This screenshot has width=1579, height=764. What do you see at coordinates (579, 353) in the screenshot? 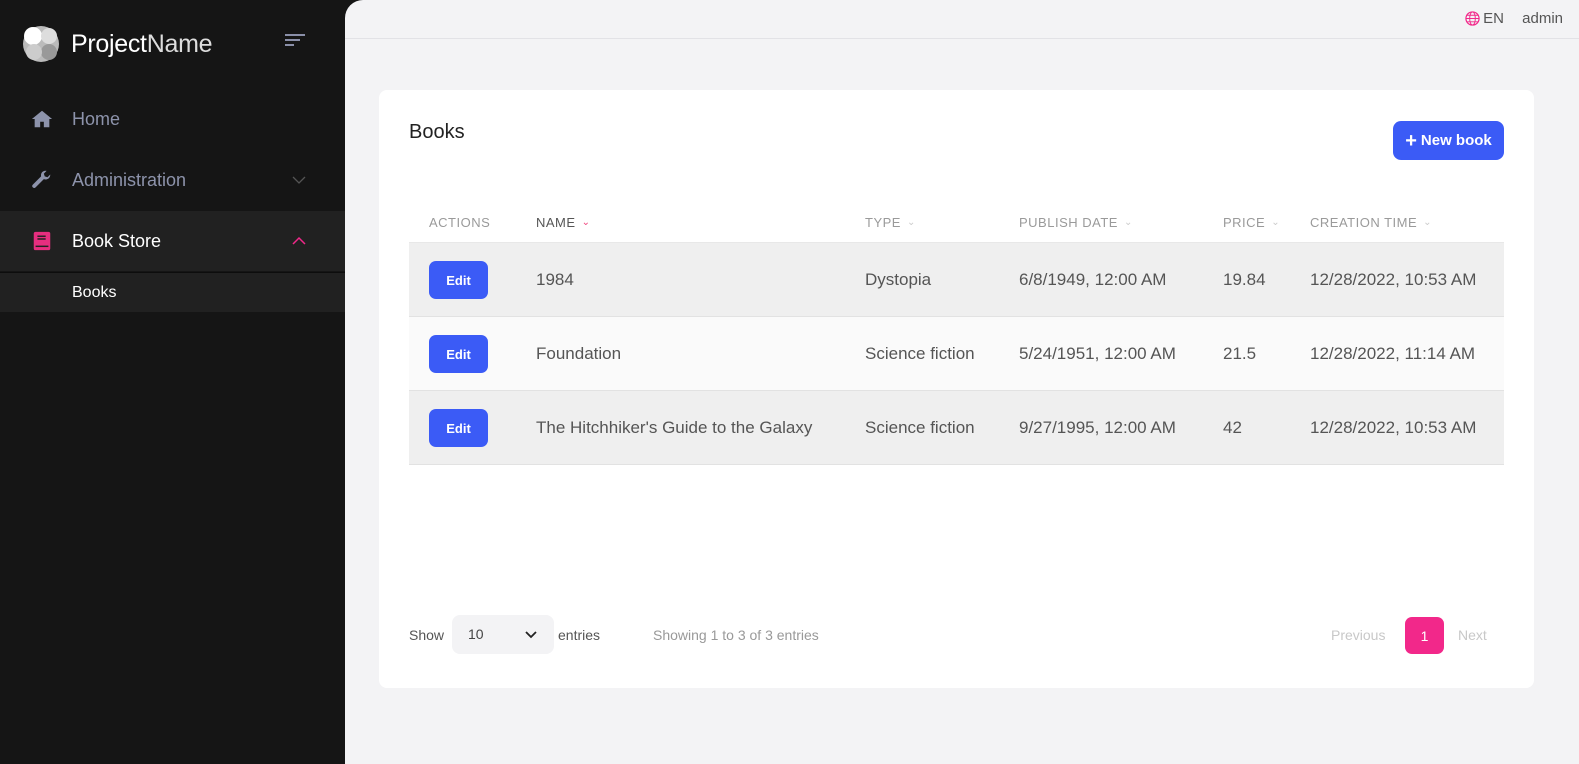
I see `name-cell: Foundation` at bounding box center [579, 353].